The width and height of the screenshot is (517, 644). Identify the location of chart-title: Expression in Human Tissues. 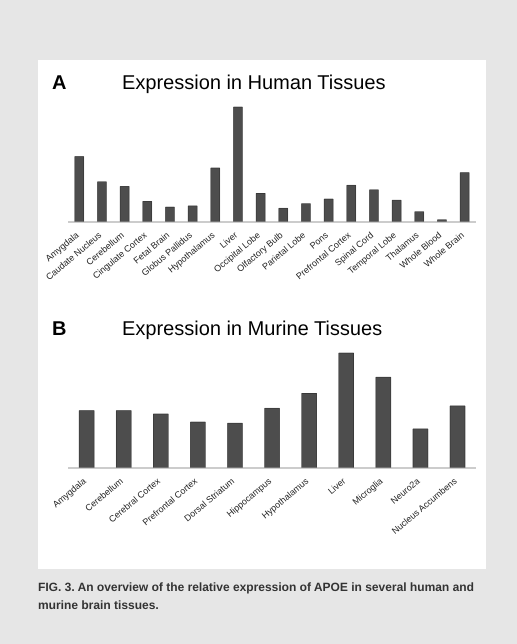
(254, 83).